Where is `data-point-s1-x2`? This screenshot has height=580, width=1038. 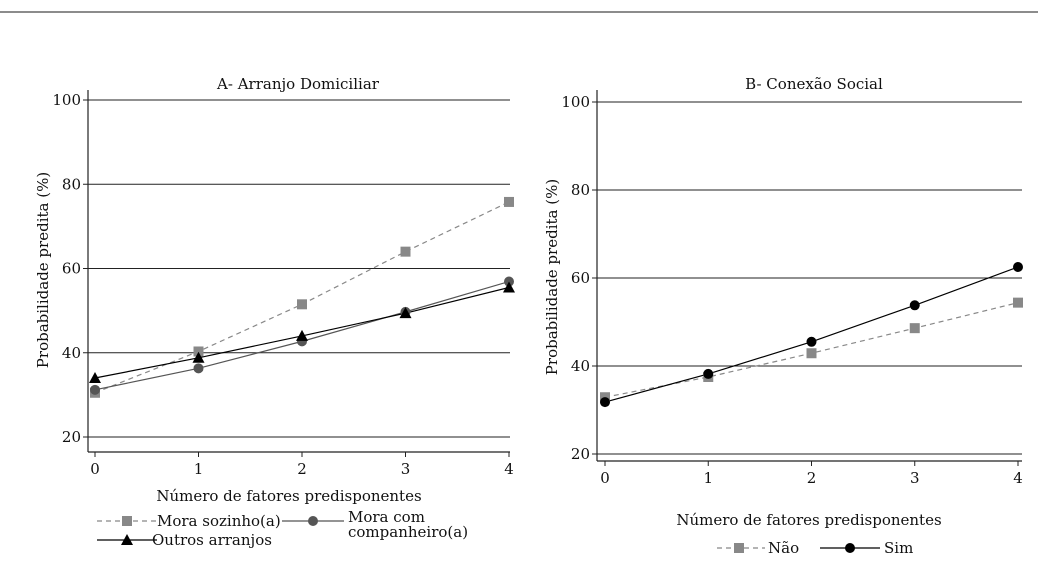 data-point-s1-x2 is located at coordinates (811, 341).